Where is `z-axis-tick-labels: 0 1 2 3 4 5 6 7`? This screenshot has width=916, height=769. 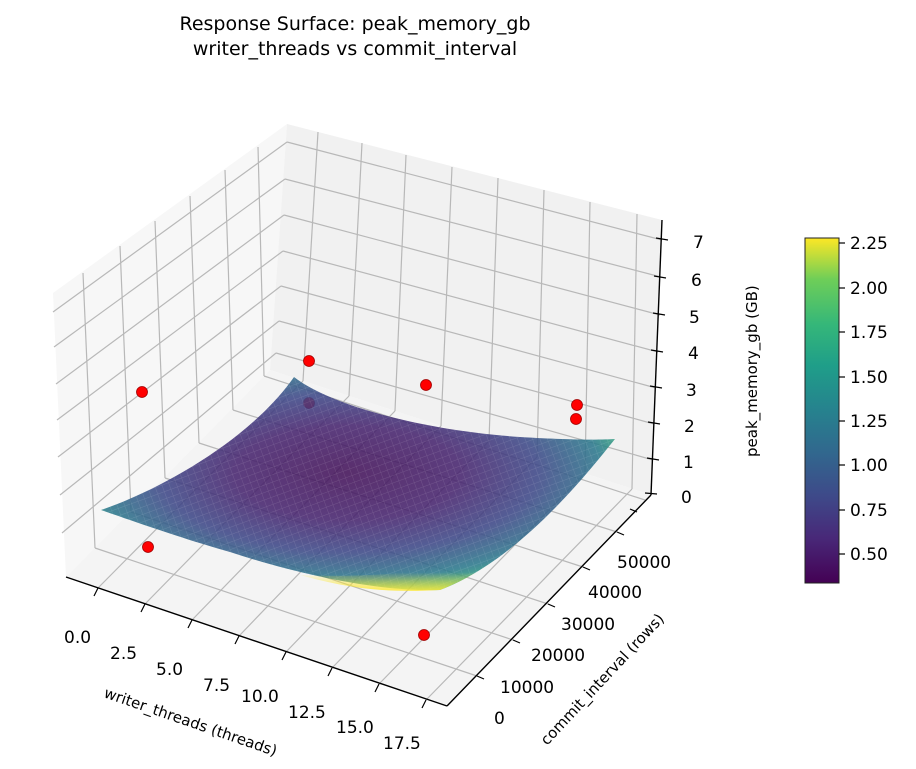 z-axis-tick-labels: 0 1 2 3 4 5 6 7 is located at coordinates (692, 370).